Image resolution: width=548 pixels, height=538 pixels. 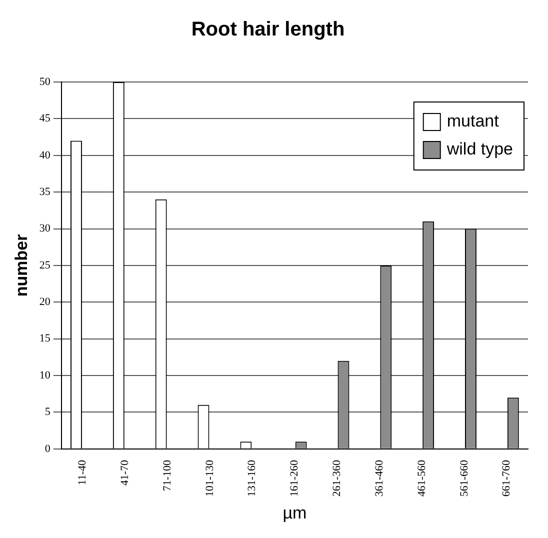 I want to click on x-tick-label: 11-40, so click(x=82, y=472).